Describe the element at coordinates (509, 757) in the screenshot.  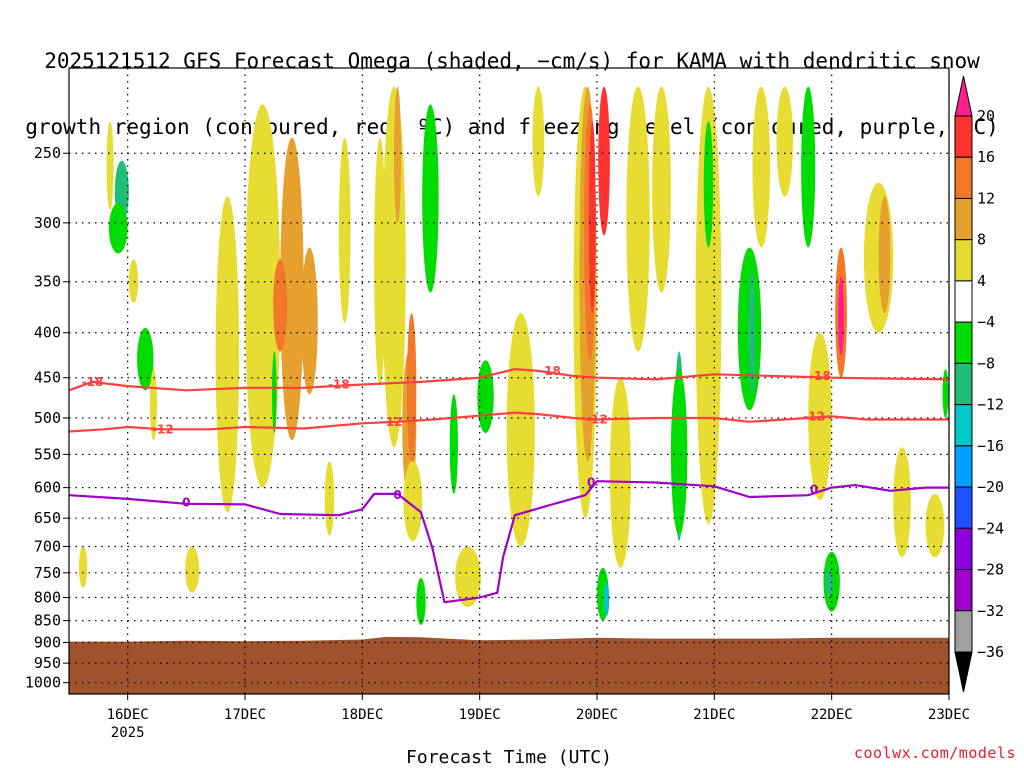
I see `x-axis-label: Forecast Time (UTC)` at that location.